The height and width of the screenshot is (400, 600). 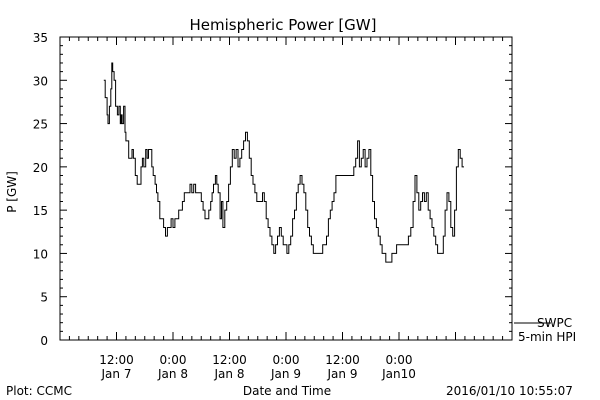 I want to click on y-tick-label: 15, so click(x=40, y=211).